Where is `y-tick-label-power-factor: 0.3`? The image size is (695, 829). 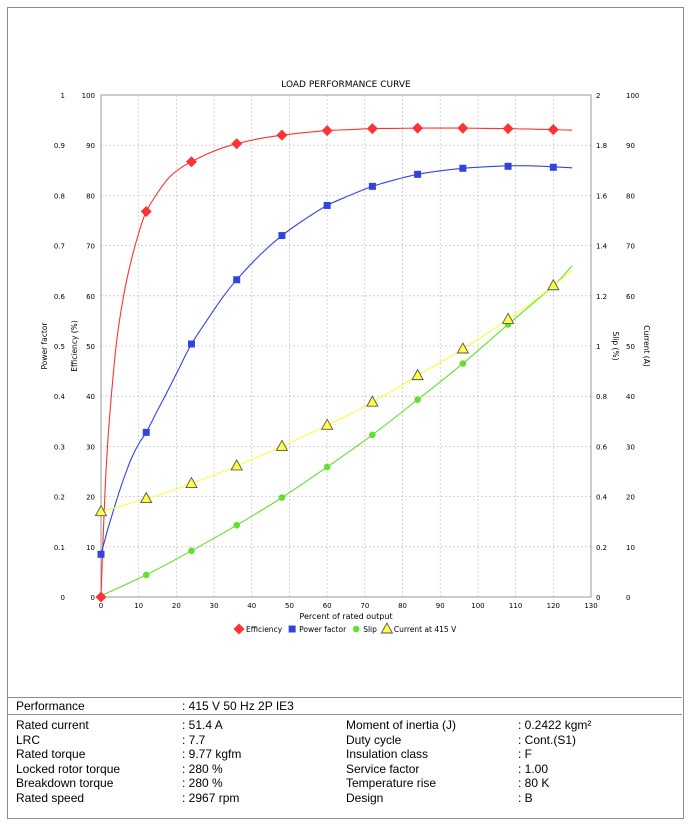
y-tick-label-power-factor: 0.3 is located at coordinates (59, 447).